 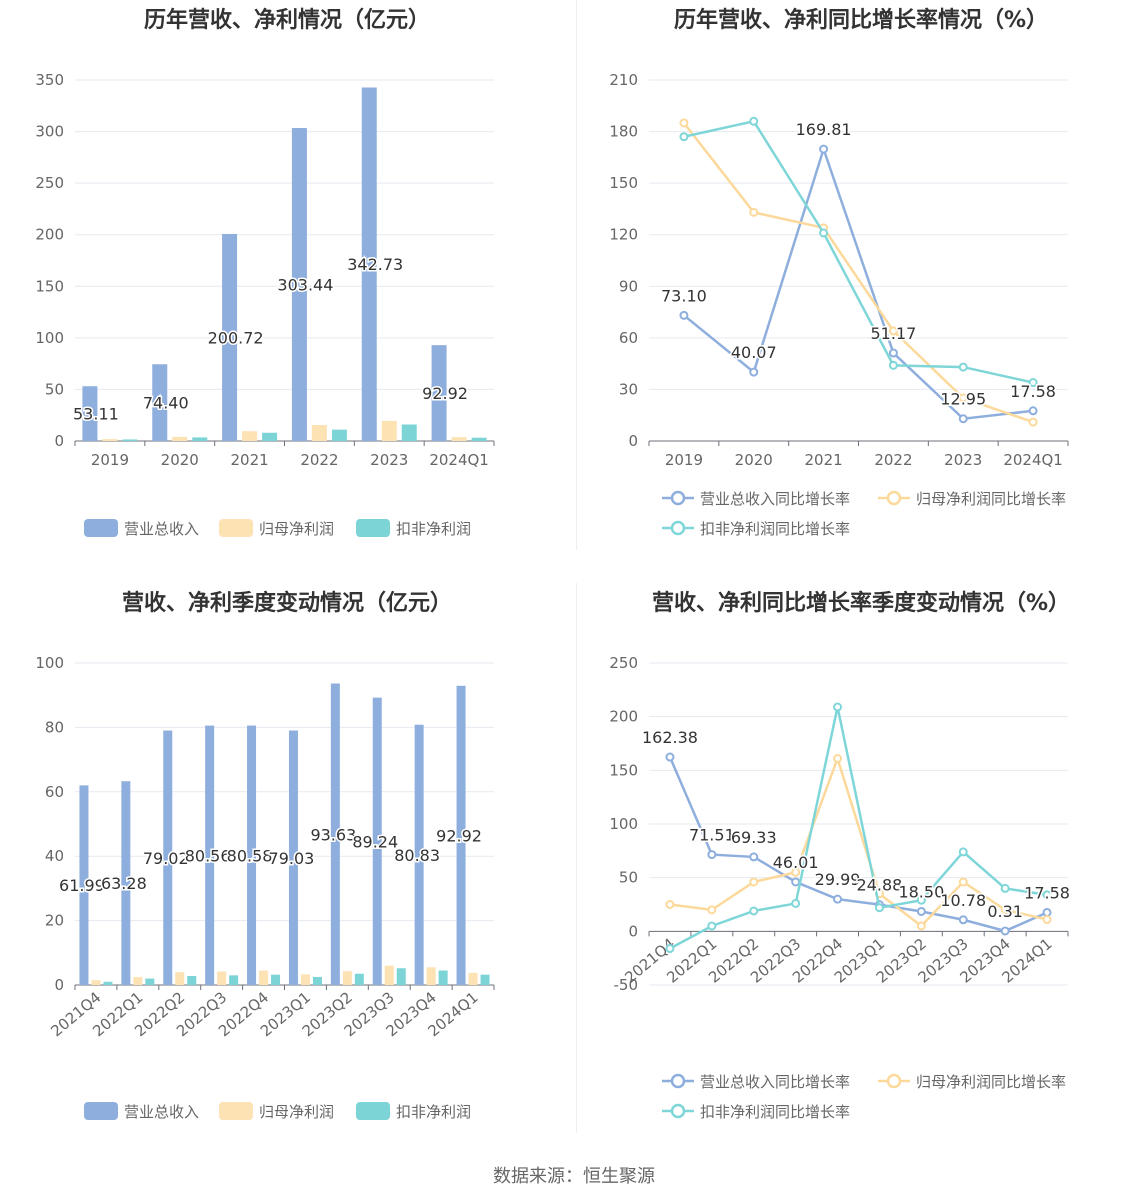 I want to click on legend-label: 扣非净利润同比增长率, so click(x=775, y=1112).